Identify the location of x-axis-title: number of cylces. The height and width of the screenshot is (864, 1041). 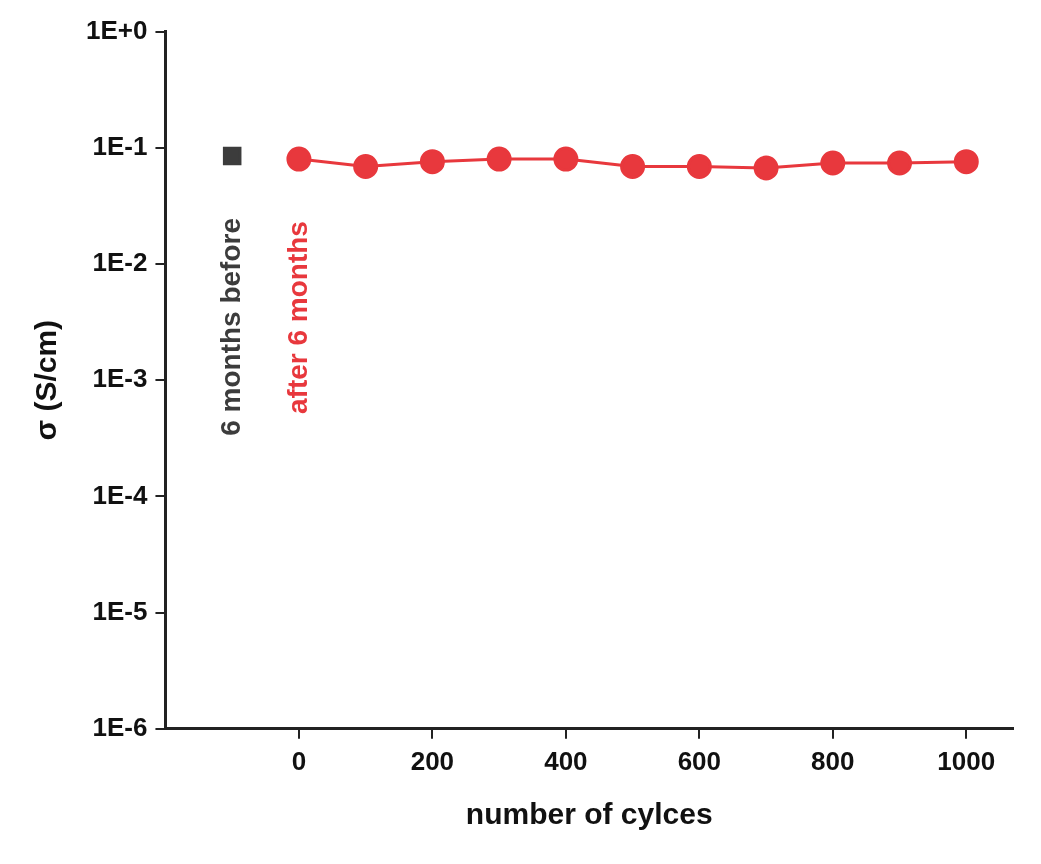
(589, 814).